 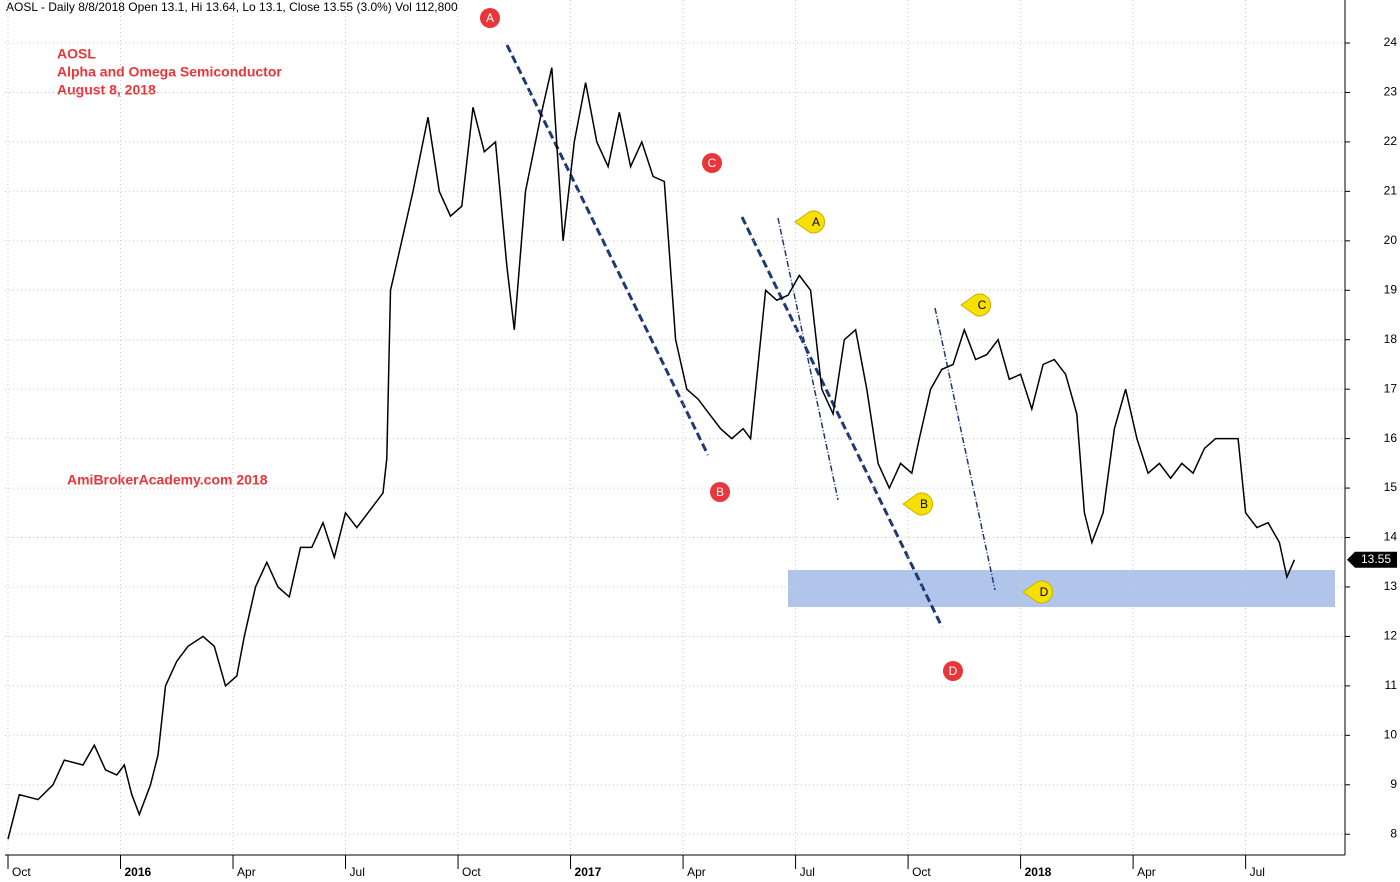 What do you see at coordinates (1391, 735) in the screenshot?
I see `y-tick-label: 10` at bounding box center [1391, 735].